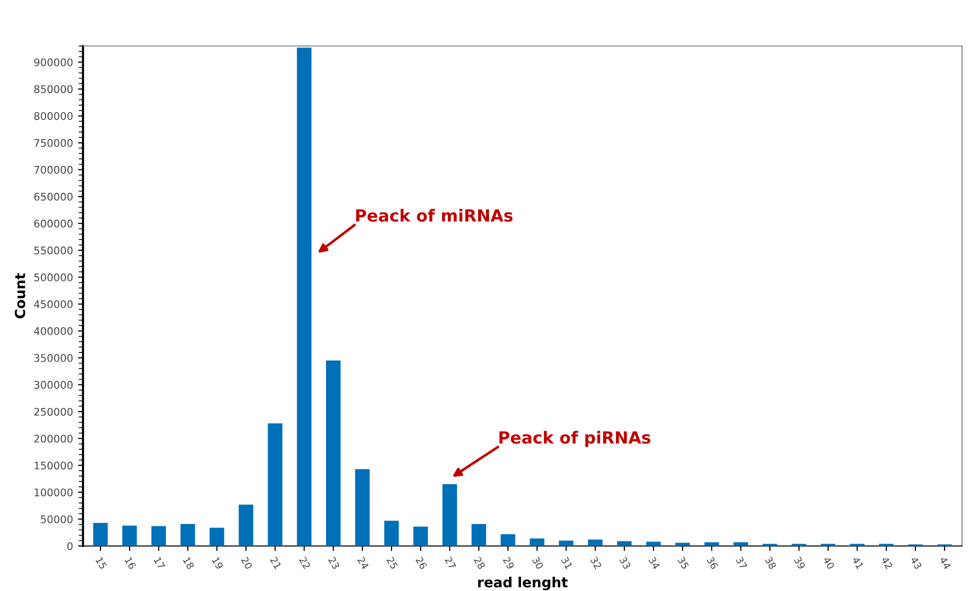 The width and height of the screenshot is (976, 591). What do you see at coordinates (828, 563) in the screenshot?
I see `x-tick-label: 40` at bounding box center [828, 563].